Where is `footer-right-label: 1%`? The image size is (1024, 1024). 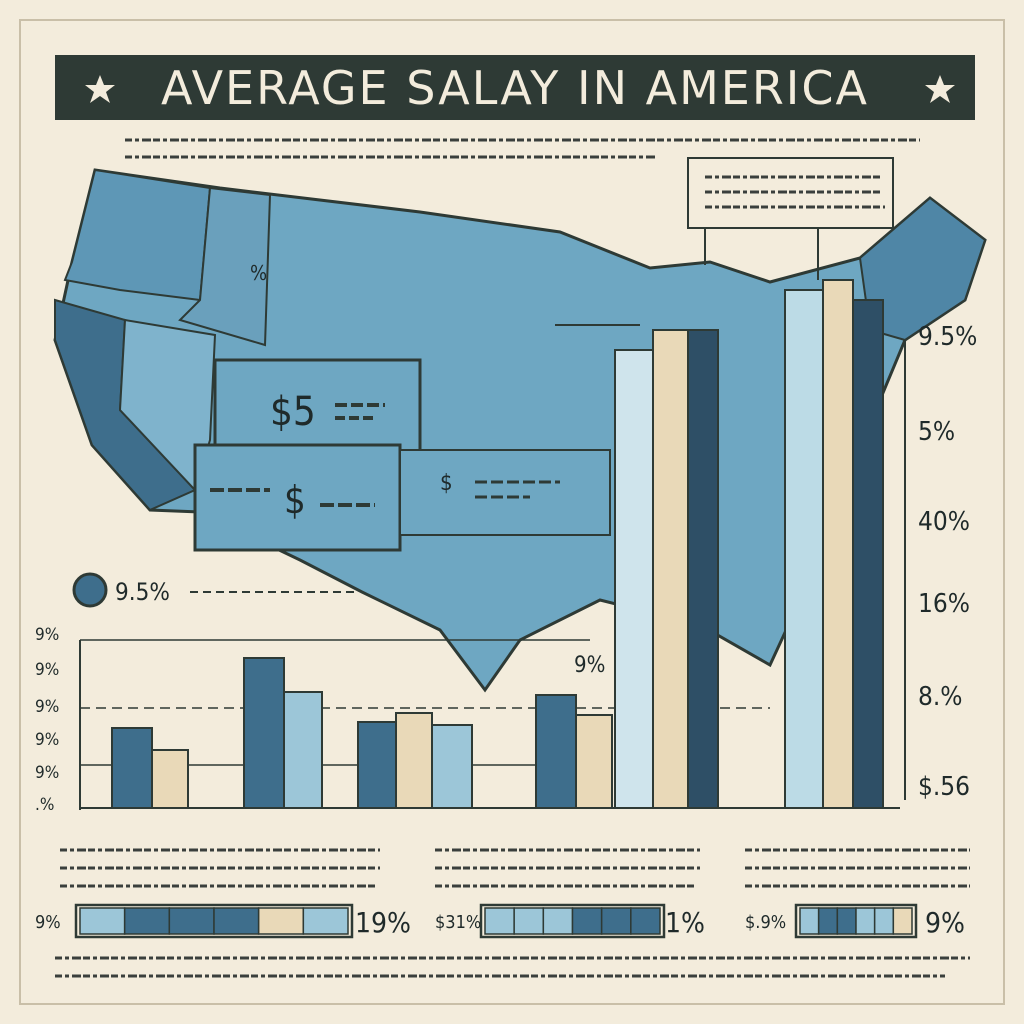
footer-right-label: 1% is located at coordinates (685, 922).